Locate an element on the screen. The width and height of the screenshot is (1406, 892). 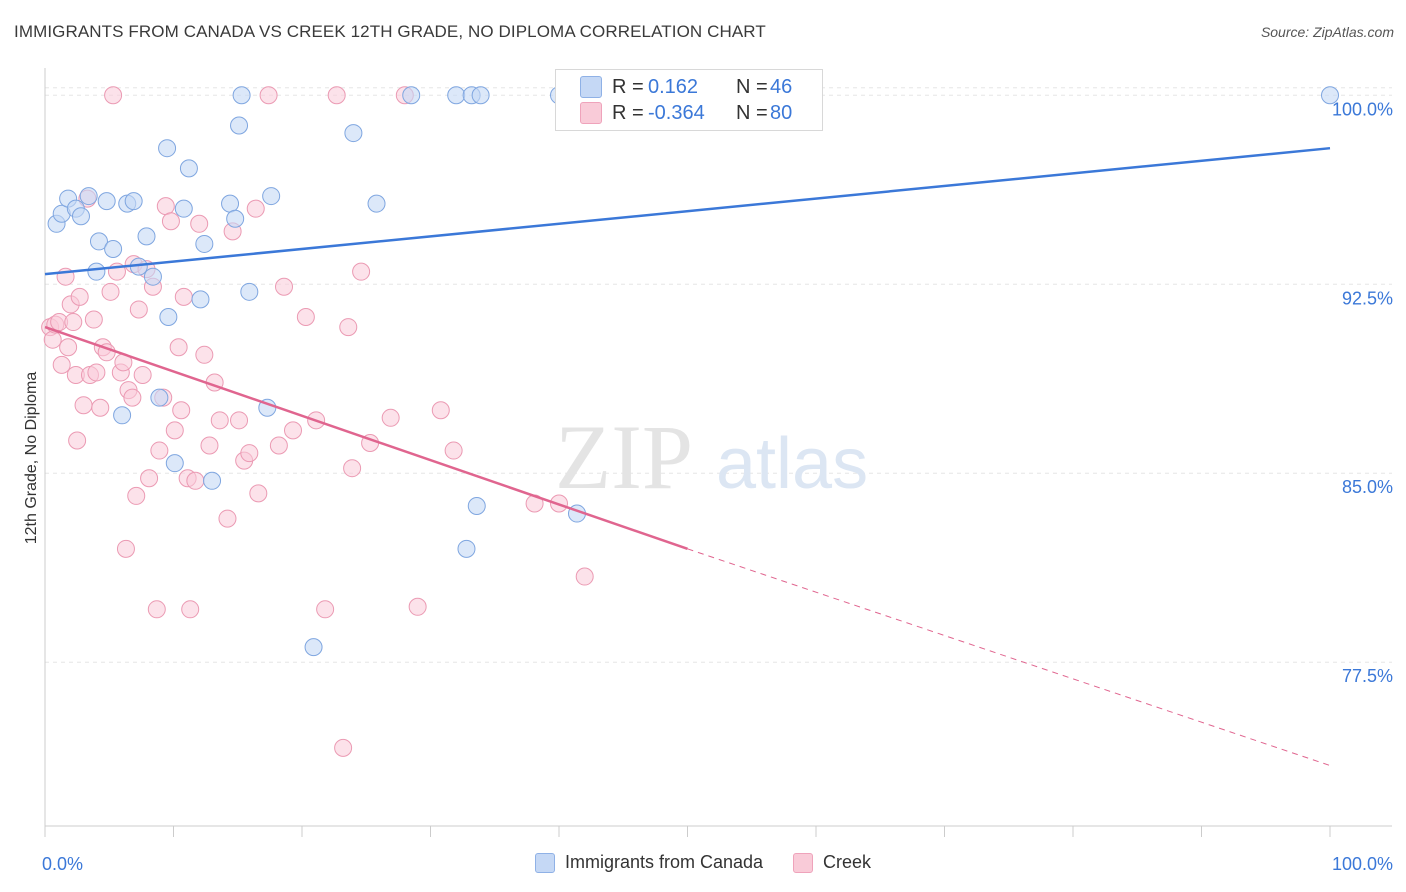
x-tick-label: 0.0% is located at coordinates (62, 864).